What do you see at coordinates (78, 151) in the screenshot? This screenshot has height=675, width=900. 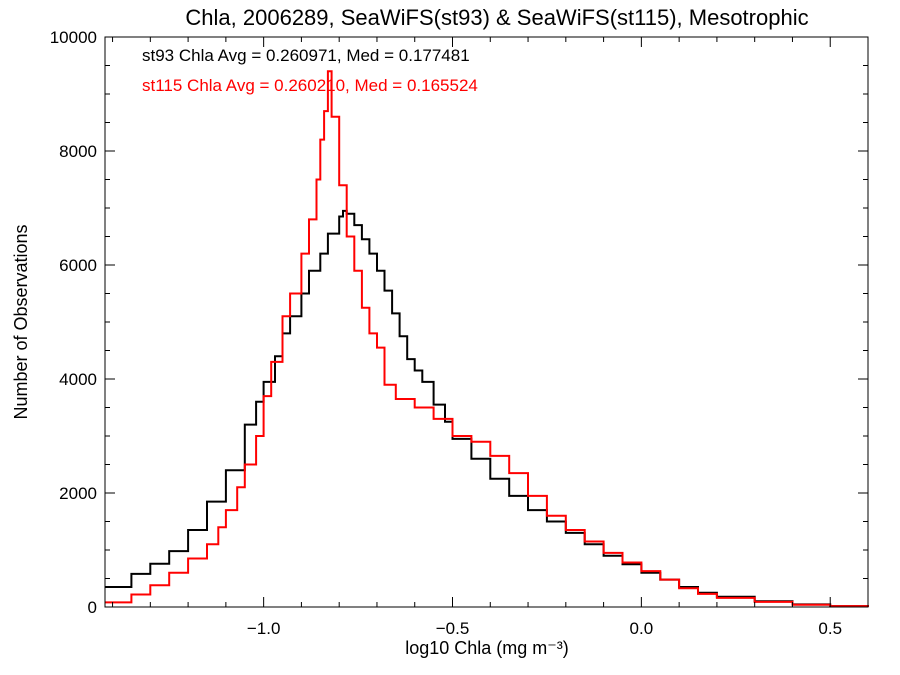 I see `y-tick-label: 8000` at bounding box center [78, 151].